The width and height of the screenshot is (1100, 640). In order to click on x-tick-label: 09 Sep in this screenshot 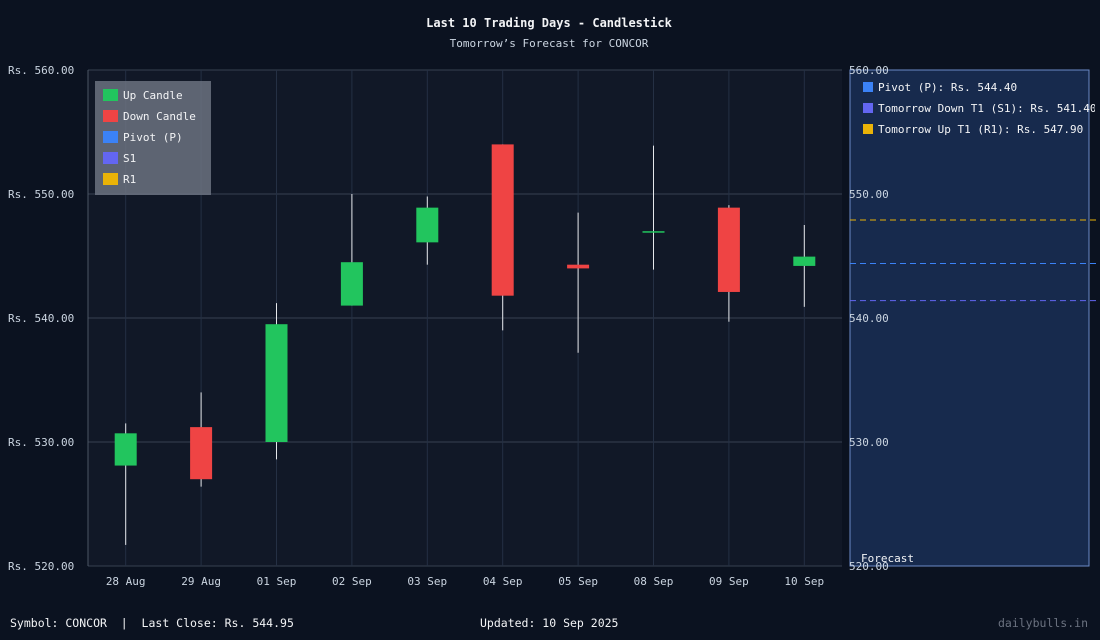, I will do `click(729, 581)`.